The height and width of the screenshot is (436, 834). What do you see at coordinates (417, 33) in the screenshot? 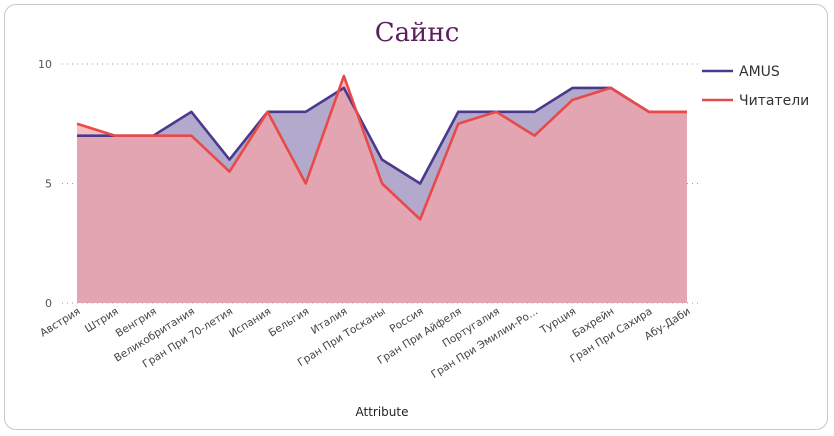
I see `chart-title: Сайнс` at bounding box center [417, 33].